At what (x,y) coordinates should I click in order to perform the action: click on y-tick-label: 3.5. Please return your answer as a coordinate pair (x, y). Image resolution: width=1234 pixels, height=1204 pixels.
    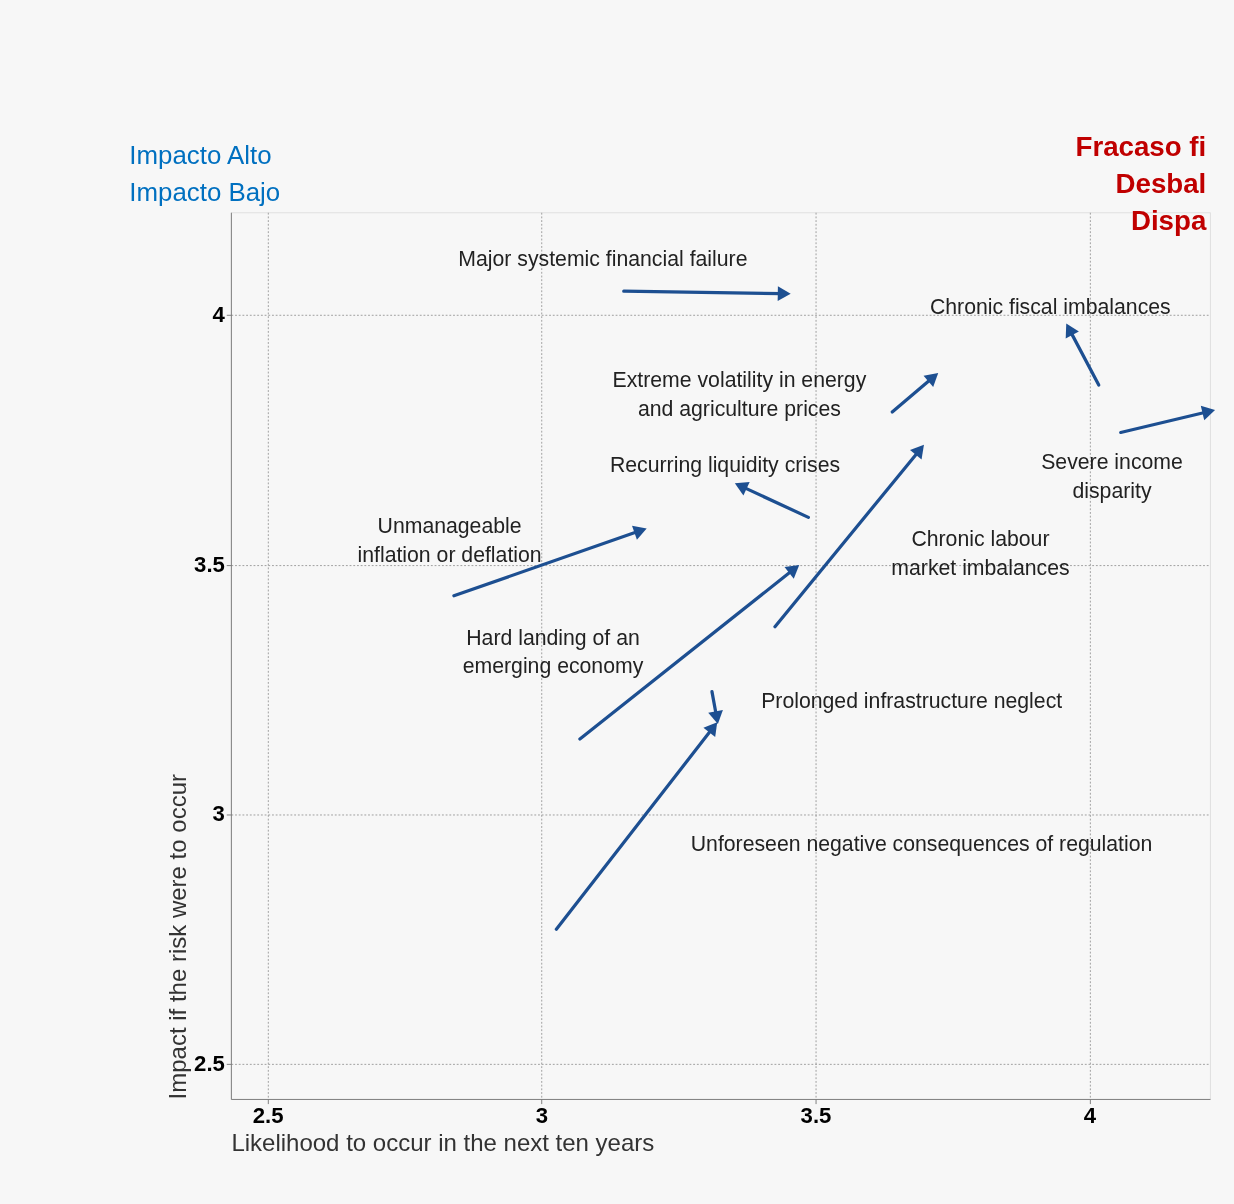
    Looking at the image, I should click on (209, 564).